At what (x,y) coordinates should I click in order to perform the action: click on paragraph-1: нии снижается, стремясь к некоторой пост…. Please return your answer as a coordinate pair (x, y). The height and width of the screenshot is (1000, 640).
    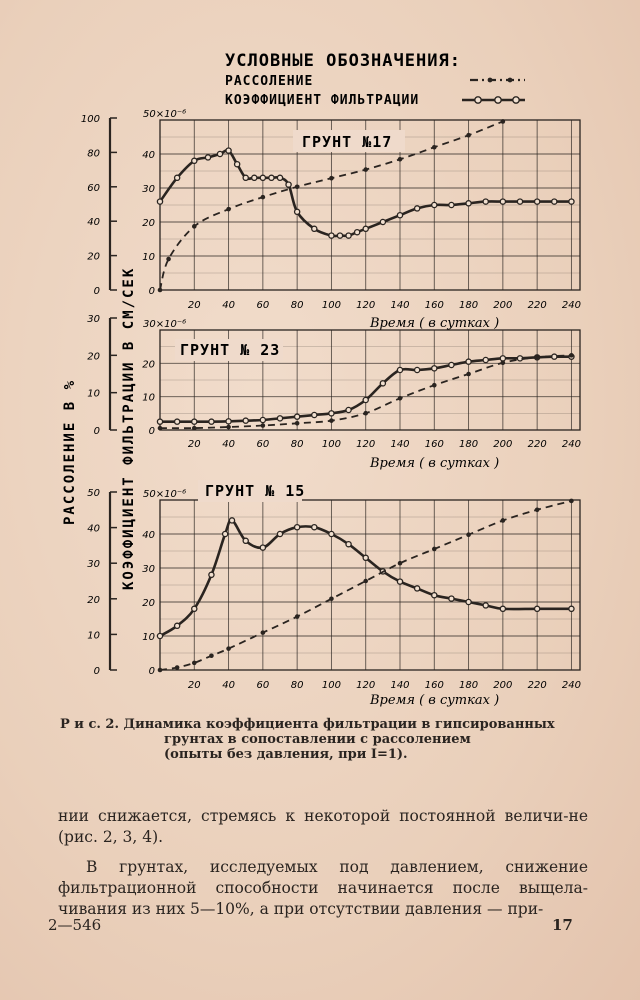
    Looking at the image, I should click on (323, 826).